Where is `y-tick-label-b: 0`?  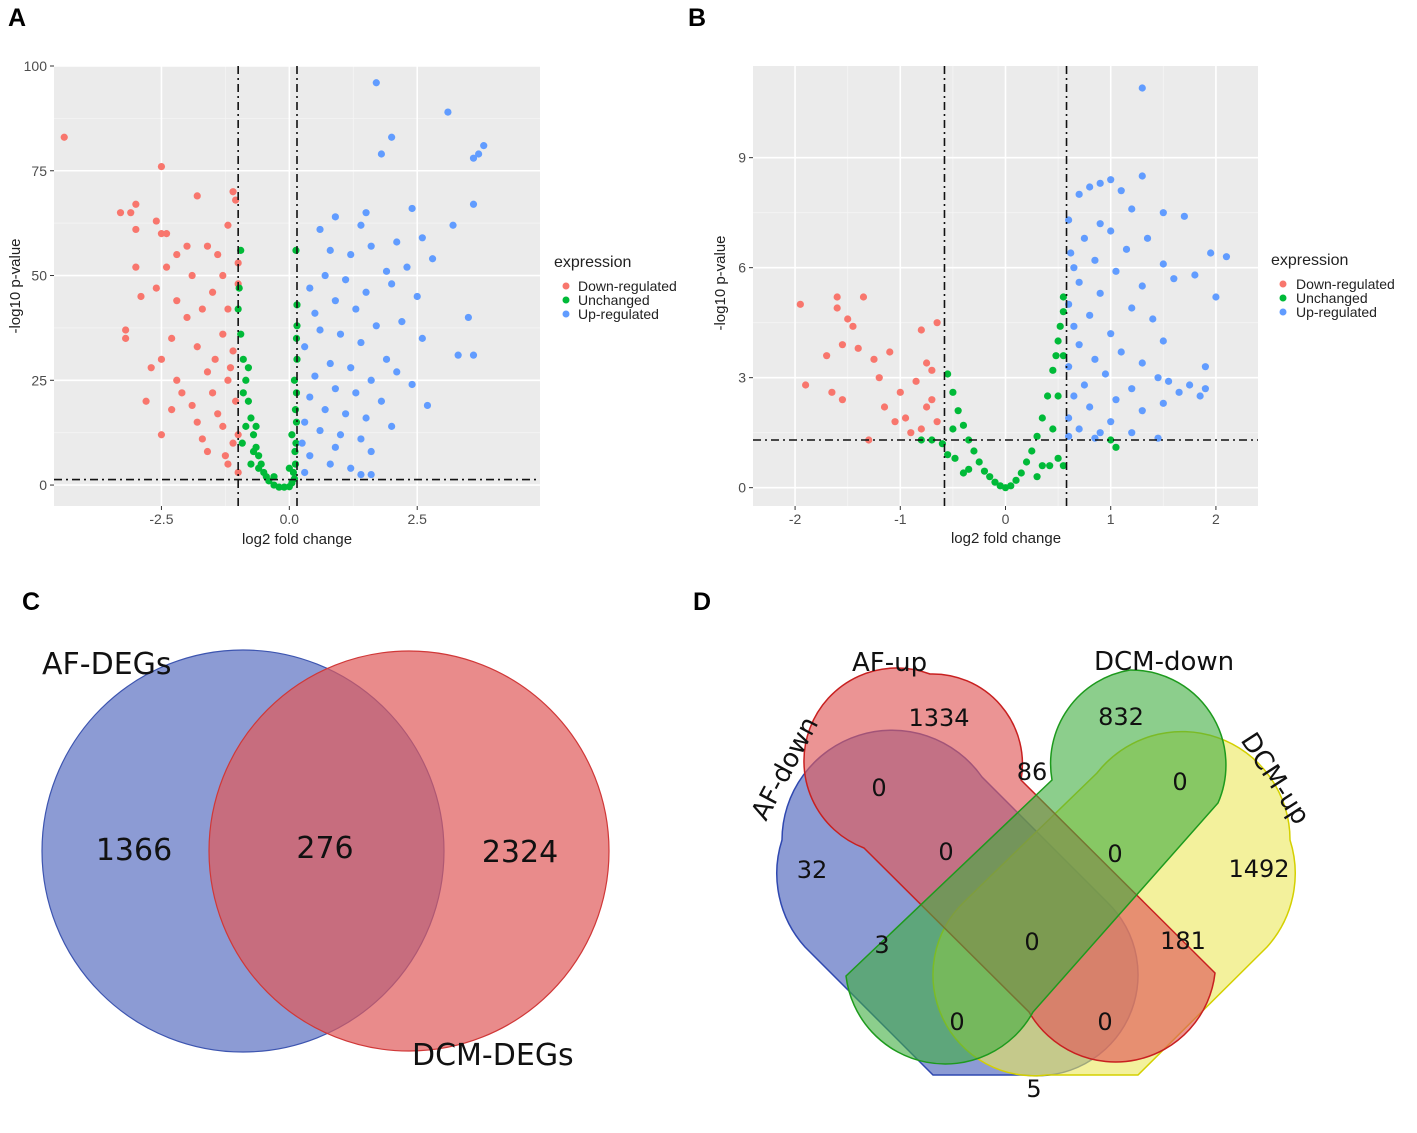 y-tick-label-b: 0 is located at coordinates (742, 488).